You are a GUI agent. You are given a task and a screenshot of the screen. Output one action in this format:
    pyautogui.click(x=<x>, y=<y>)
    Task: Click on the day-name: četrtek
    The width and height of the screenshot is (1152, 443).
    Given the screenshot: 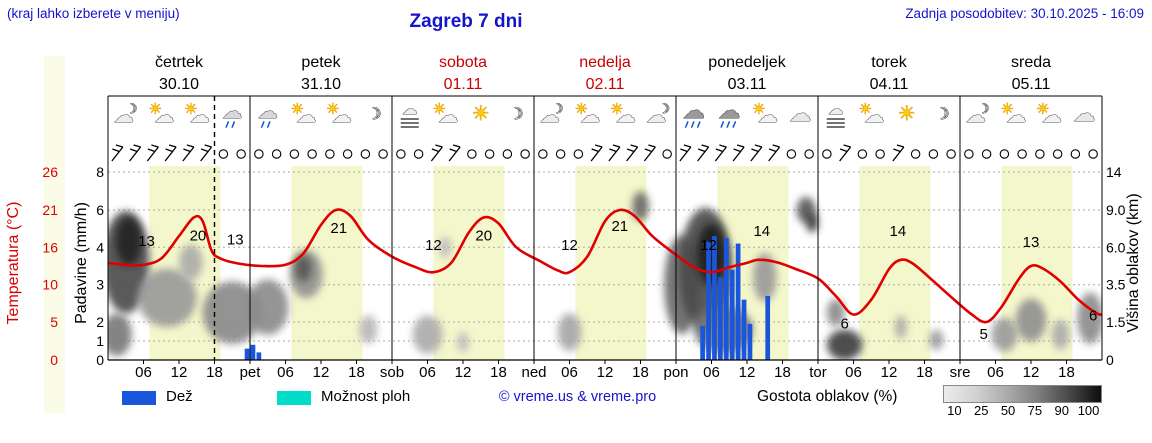 What is the action you would take?
    pyautogui.click(x=179, y=62)
    